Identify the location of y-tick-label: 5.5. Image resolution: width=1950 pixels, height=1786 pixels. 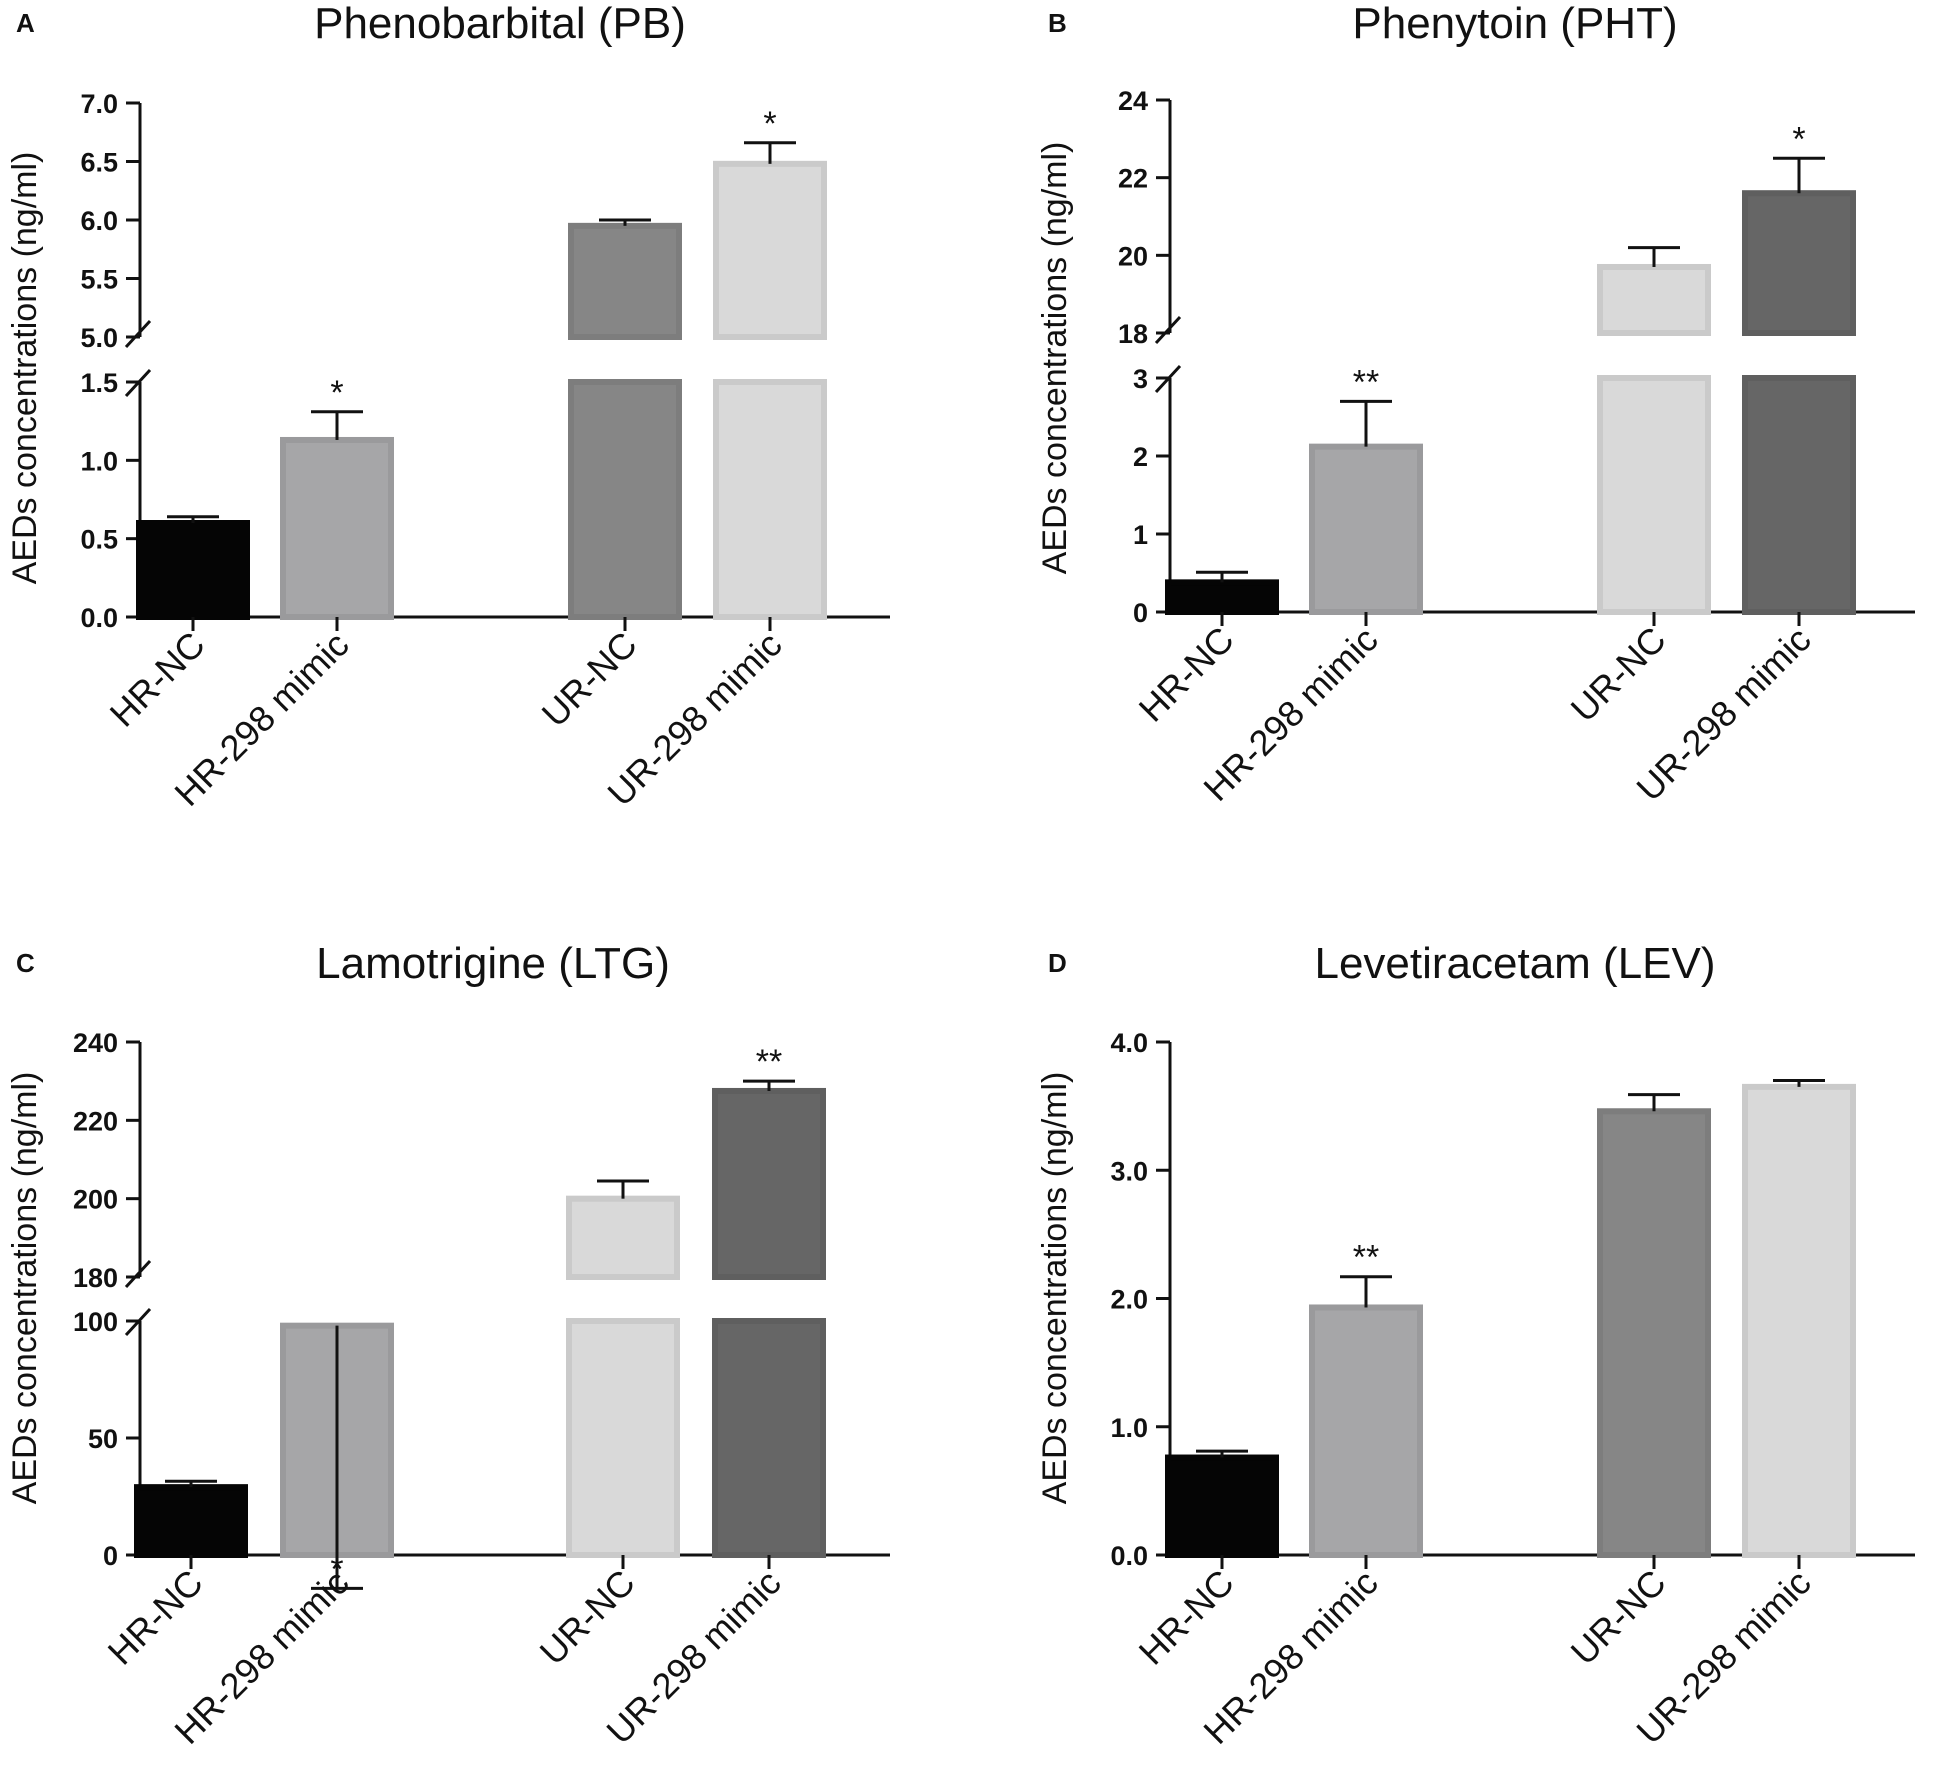
(99, 280).